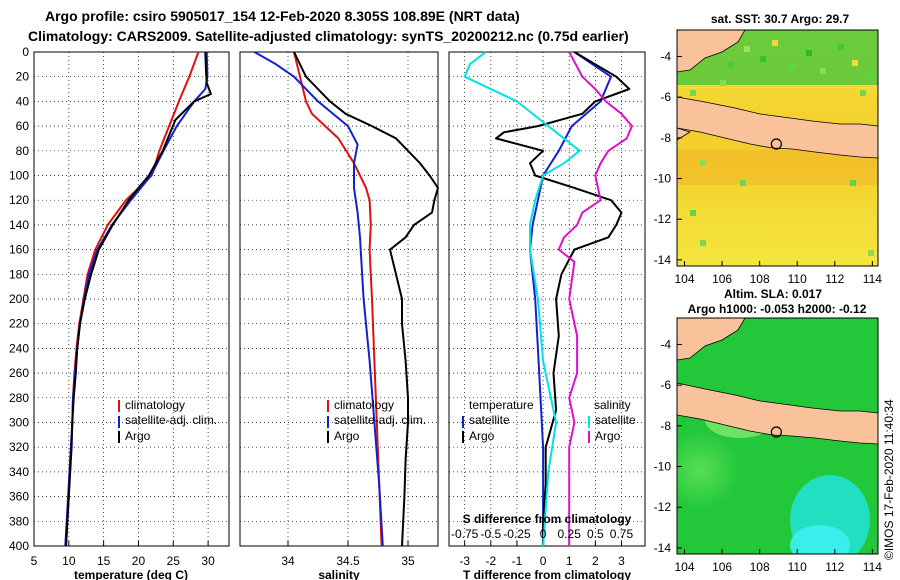 The image size is (900, 580). Describe the element at coordinates (542, 554) in the screenshot. I see `t-difference-x-axis: -3 -2 -1 0 1 2 3` at that location.